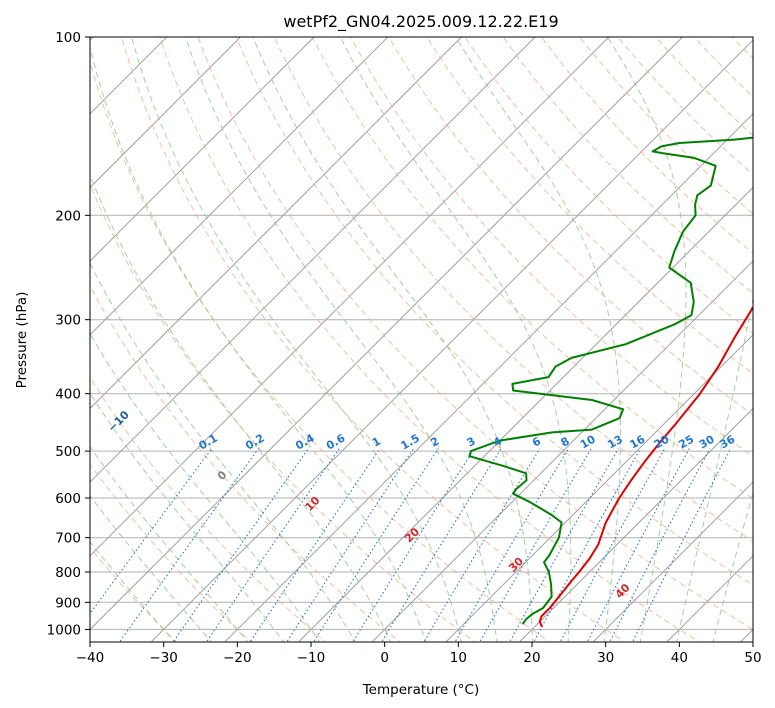 Image resolution: width=775 pixels, height=708 pixels. Describe the element at coordinates (384, 658) in the screenshot. I see `x-tick-label: 0` at that location.